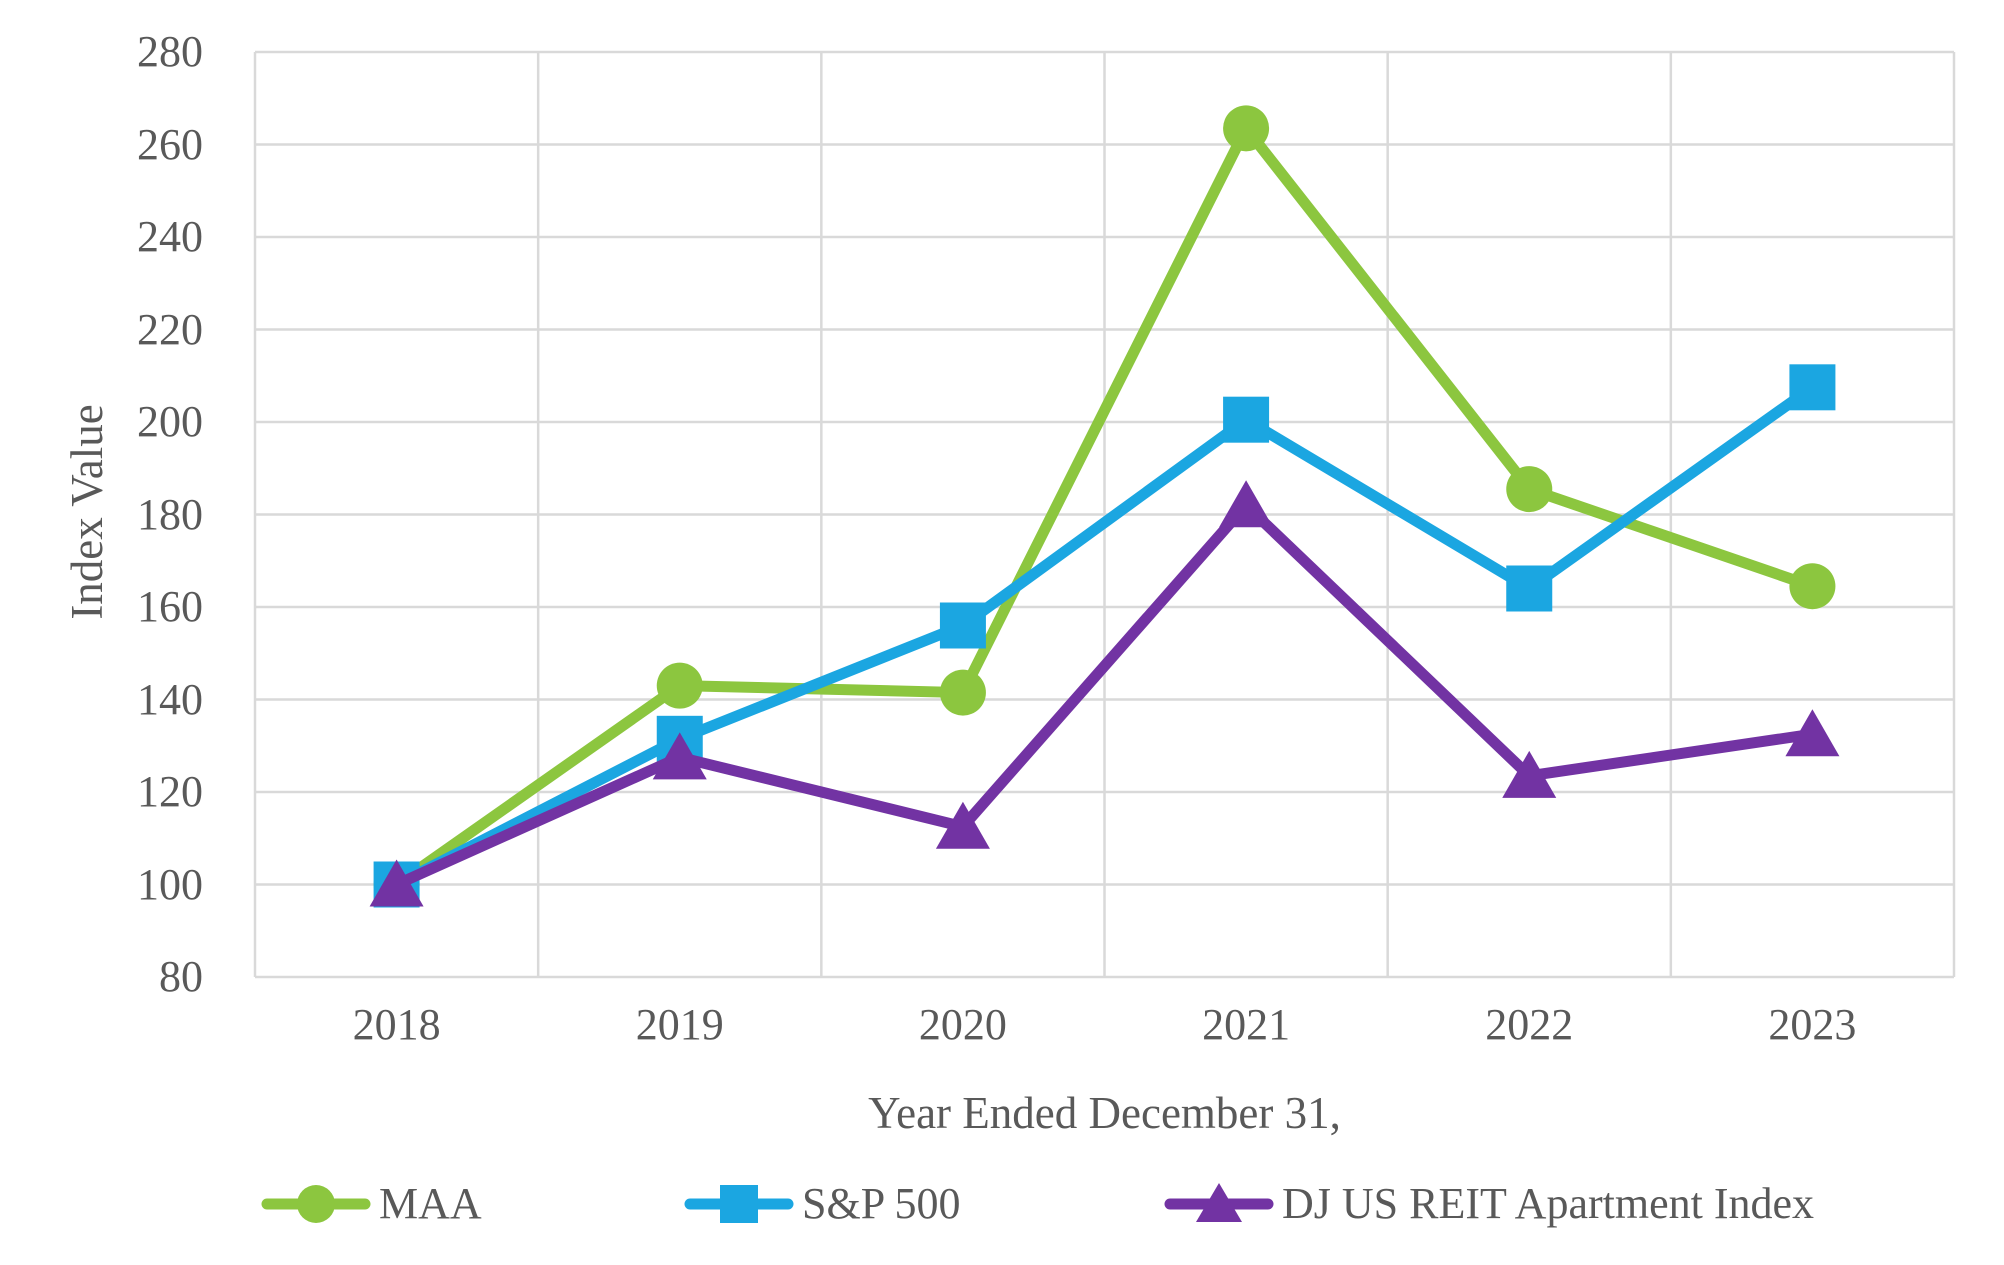 The width and height of the screenshot is (2004, 1265). I want to click on square-marker-icon, so click(739, 1204).